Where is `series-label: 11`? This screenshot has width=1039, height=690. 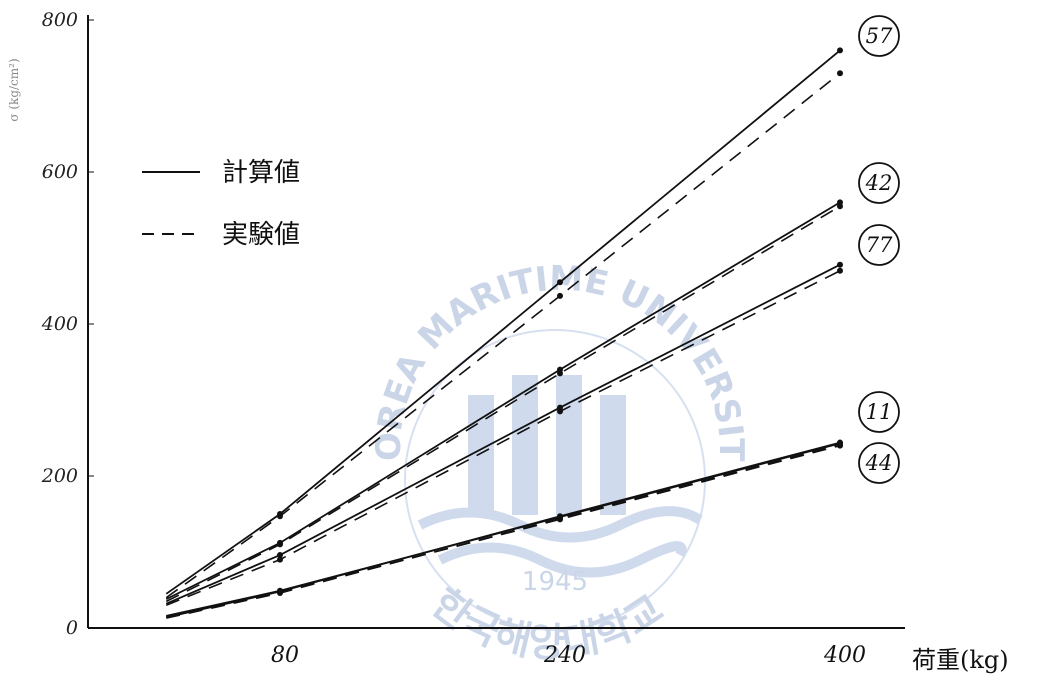
series-label: 11 is located at coordinates (879, 412).